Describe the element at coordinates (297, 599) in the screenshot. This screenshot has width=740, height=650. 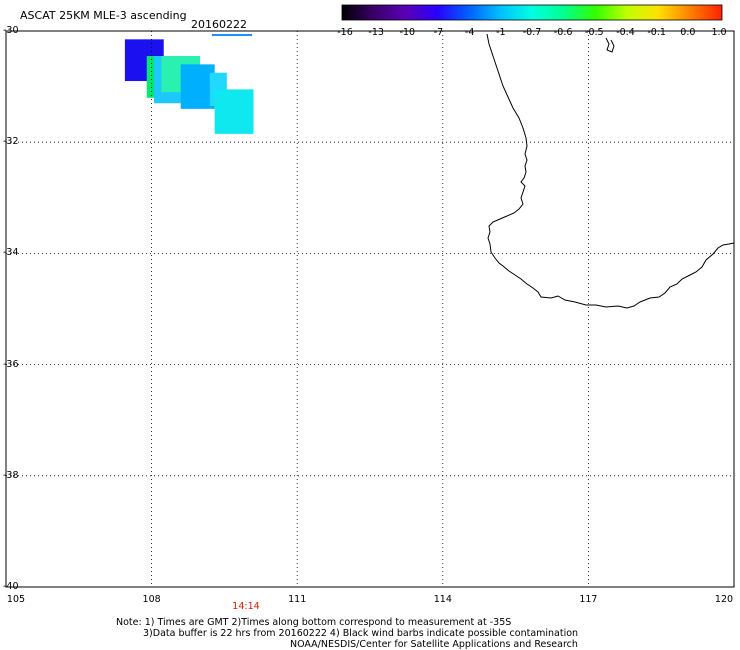
I see `longitude-label: 111` at that location.